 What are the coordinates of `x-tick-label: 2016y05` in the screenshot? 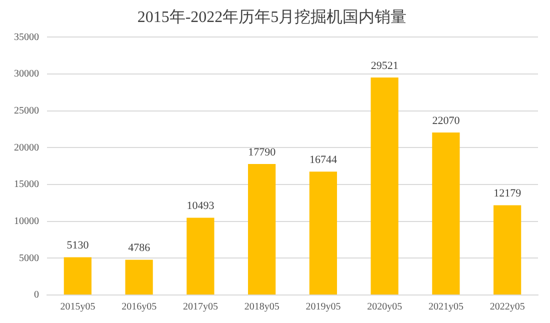 It's located at (139, 307).